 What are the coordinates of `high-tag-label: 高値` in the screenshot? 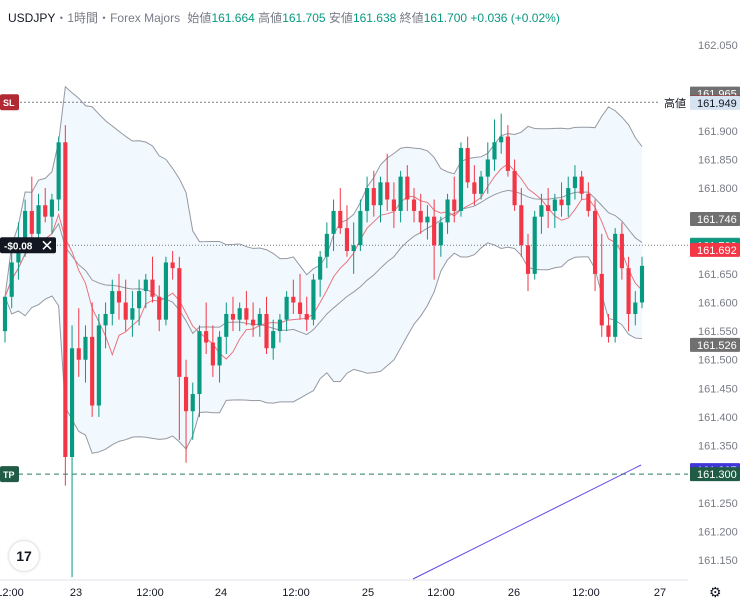 It's located at (675, 103).